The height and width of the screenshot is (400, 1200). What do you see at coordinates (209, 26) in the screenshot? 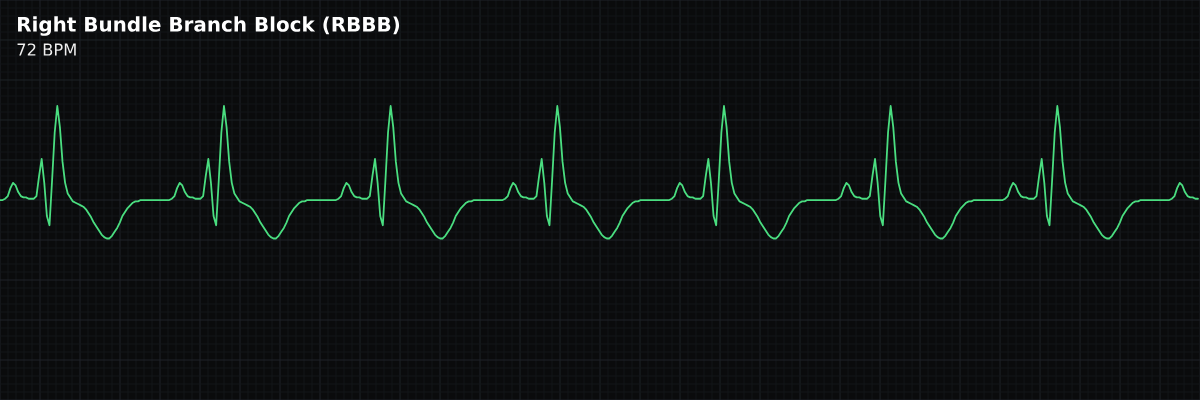
I see `chart-title: Right Bundle Branch Block (RBBB)` at bounding box center [209, 26].